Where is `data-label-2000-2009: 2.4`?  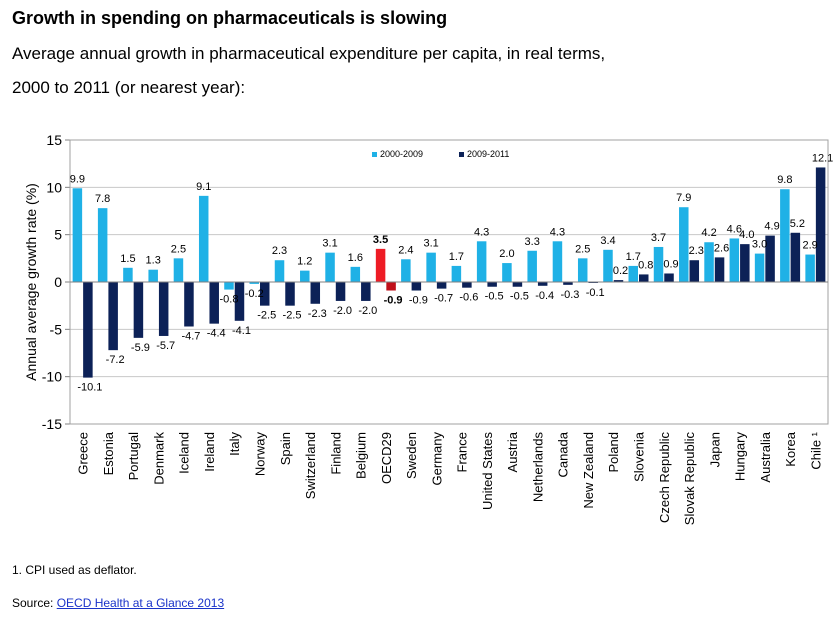
data-label-2000-2009: 2.4 is located at coordinates (405, 250).